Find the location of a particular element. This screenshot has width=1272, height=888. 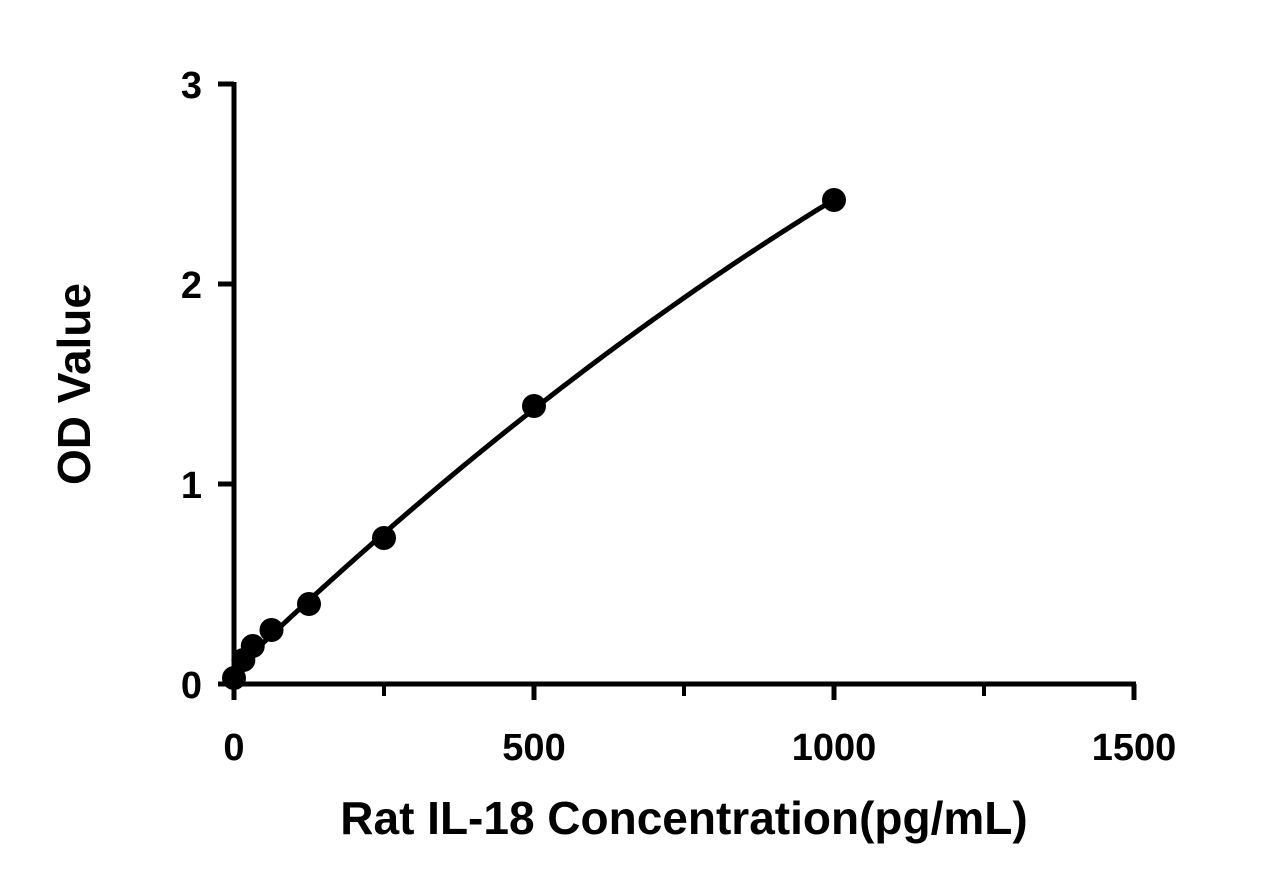

y-tick-label: 0 is located at coordinates (191, 686).